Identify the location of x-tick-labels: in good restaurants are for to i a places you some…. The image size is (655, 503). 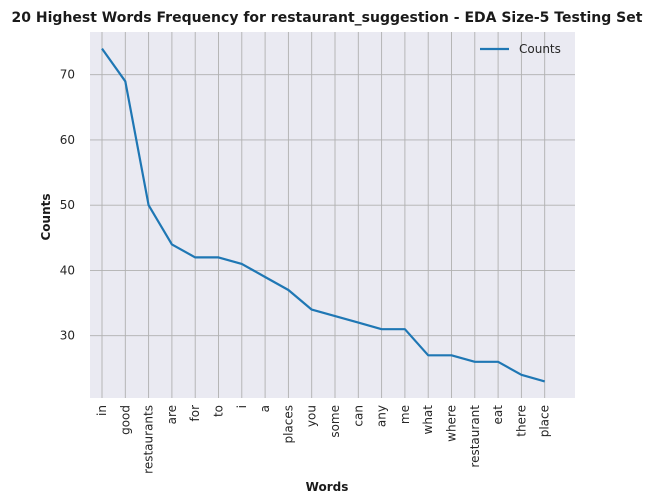
(323, 439).